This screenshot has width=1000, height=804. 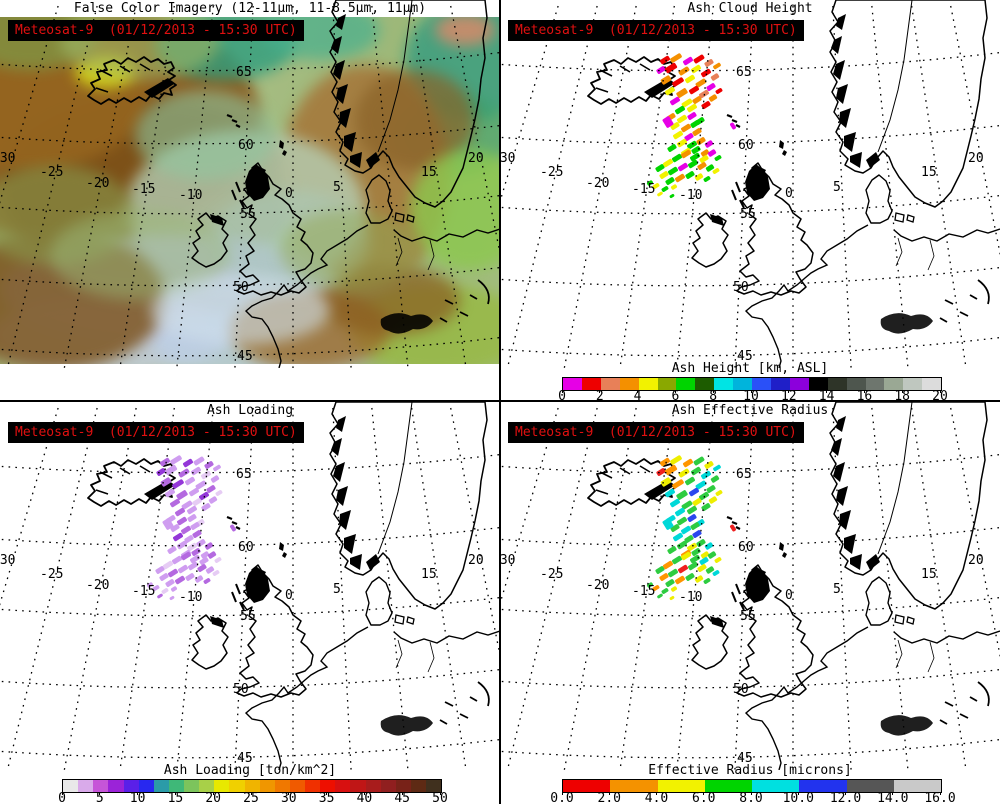 I want to click on hebrides, so click(x=238, y=187).